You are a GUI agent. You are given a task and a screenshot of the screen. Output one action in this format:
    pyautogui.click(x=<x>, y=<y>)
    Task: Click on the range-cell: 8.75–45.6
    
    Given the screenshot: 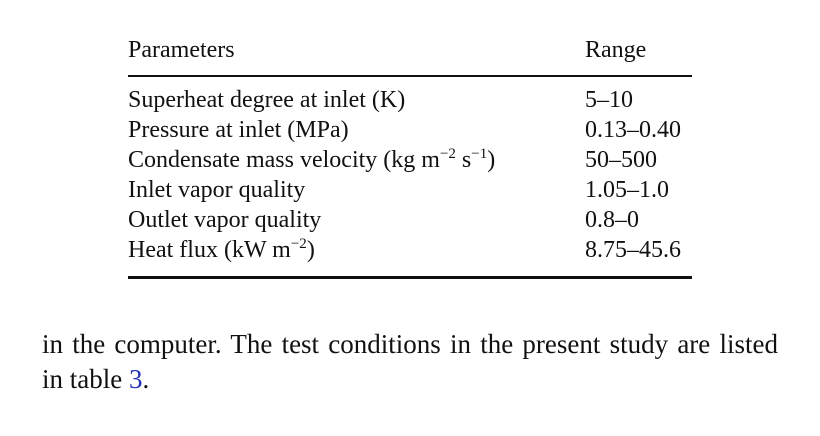 What is the action you would take?
    pyautogui.click(x=633, y=250)
    